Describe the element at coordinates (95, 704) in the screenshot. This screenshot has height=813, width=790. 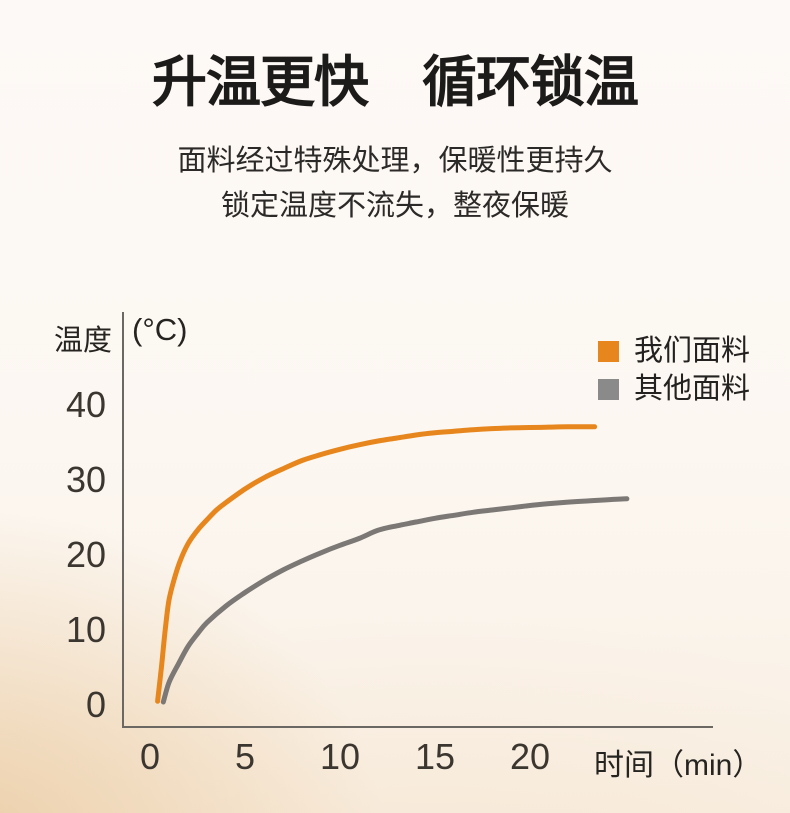
I see `y-tick-label-0: 0` at that location.